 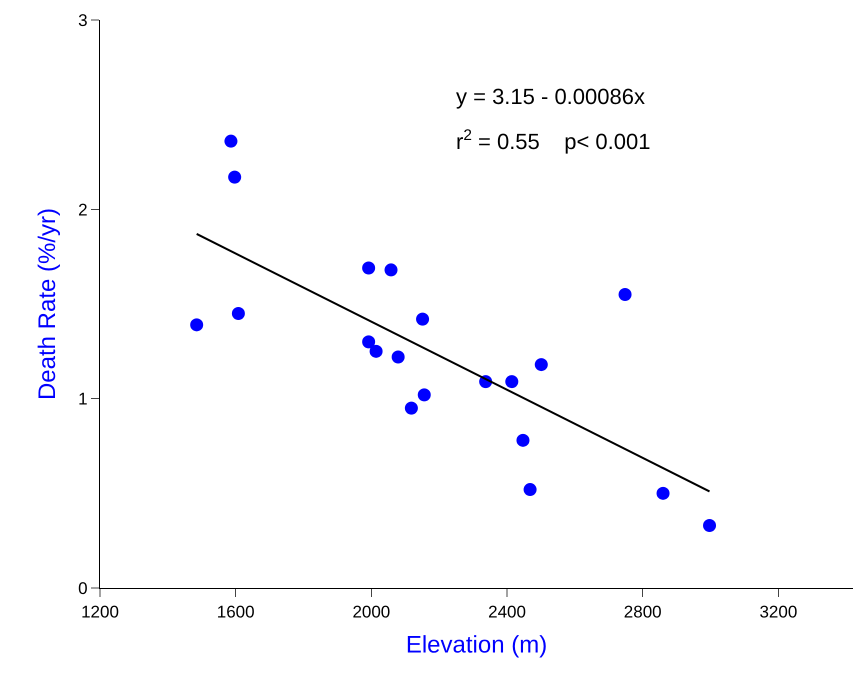 I want to click on x-tick-label: 2000, so click(x=371, y=612).